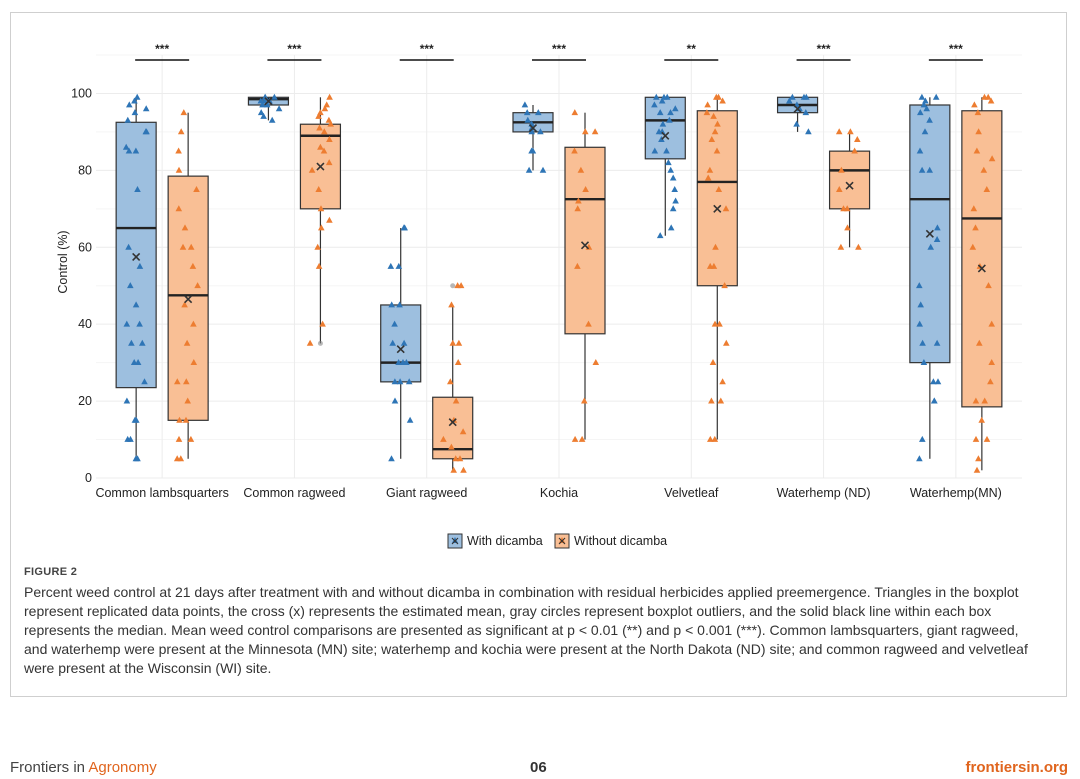  Describe the element at coordinates (426, 493) in the screenshot. I see `x-tick-label: Giant ragweed` at that location.